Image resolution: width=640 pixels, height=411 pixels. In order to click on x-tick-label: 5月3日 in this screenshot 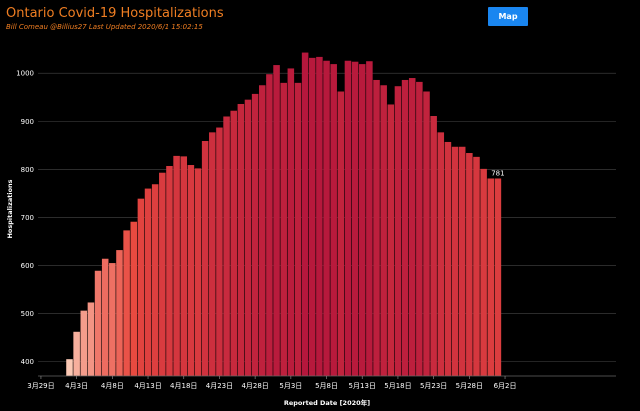, I will do `click(290, 386)`.